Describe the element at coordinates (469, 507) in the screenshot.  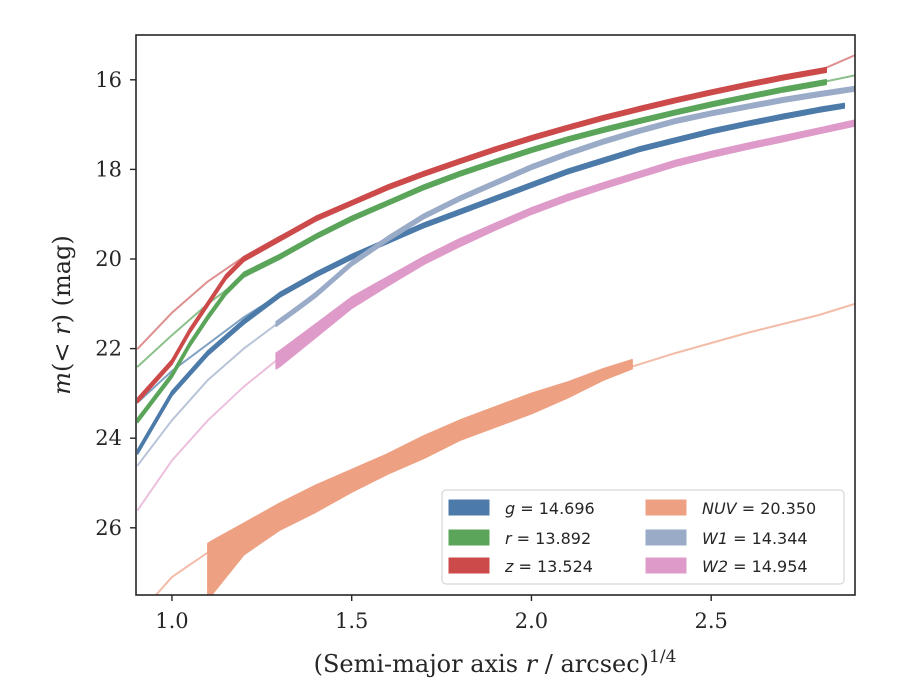
I see `legend-swatch-g` at that location.